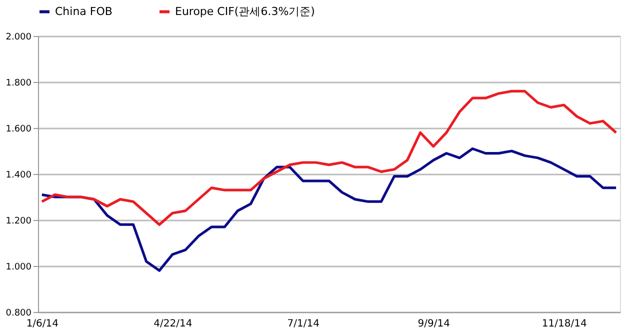 The height and width of the screenshot is (333, 635). I want to click on y-tick-label: 0.800, so click(19, 313).